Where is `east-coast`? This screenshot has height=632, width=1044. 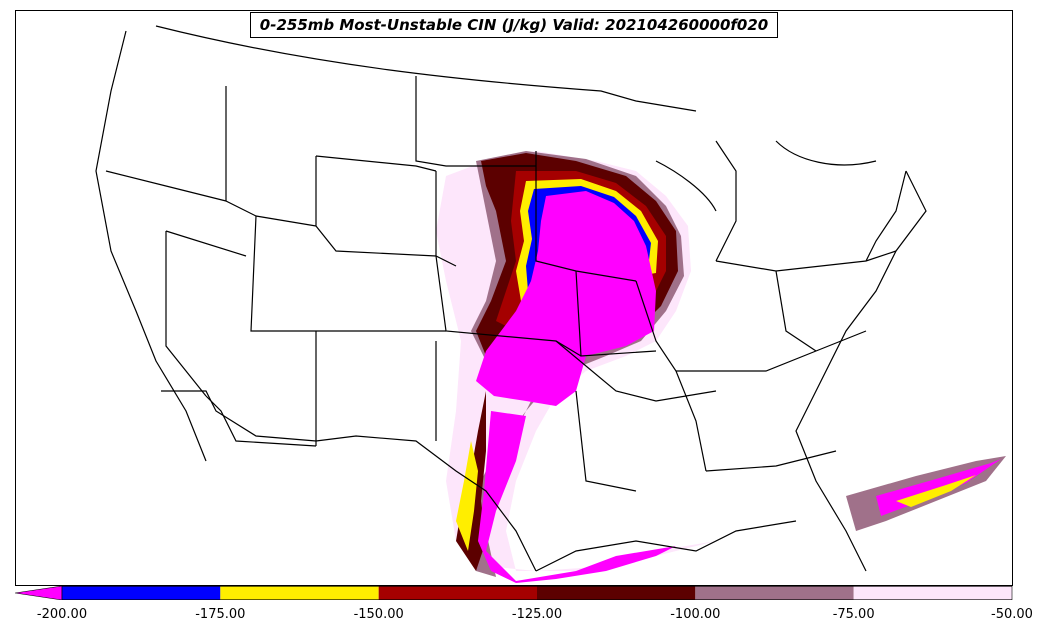
east-coast is located at coordinates (861, 371).